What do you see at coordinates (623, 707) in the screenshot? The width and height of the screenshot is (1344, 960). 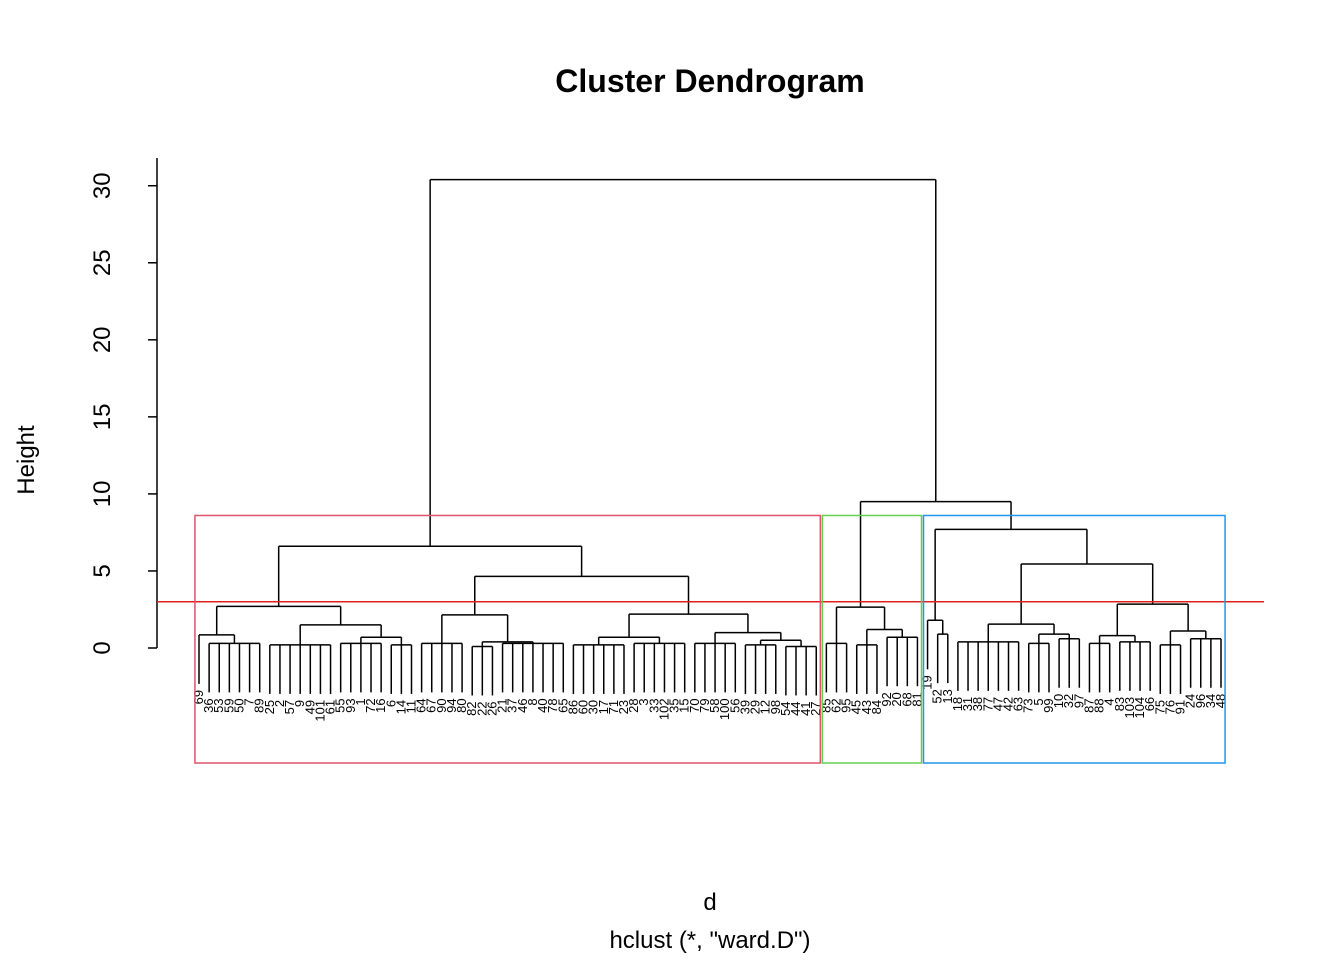 I see `leaf-label: 23` at bounding box center [623, 707].